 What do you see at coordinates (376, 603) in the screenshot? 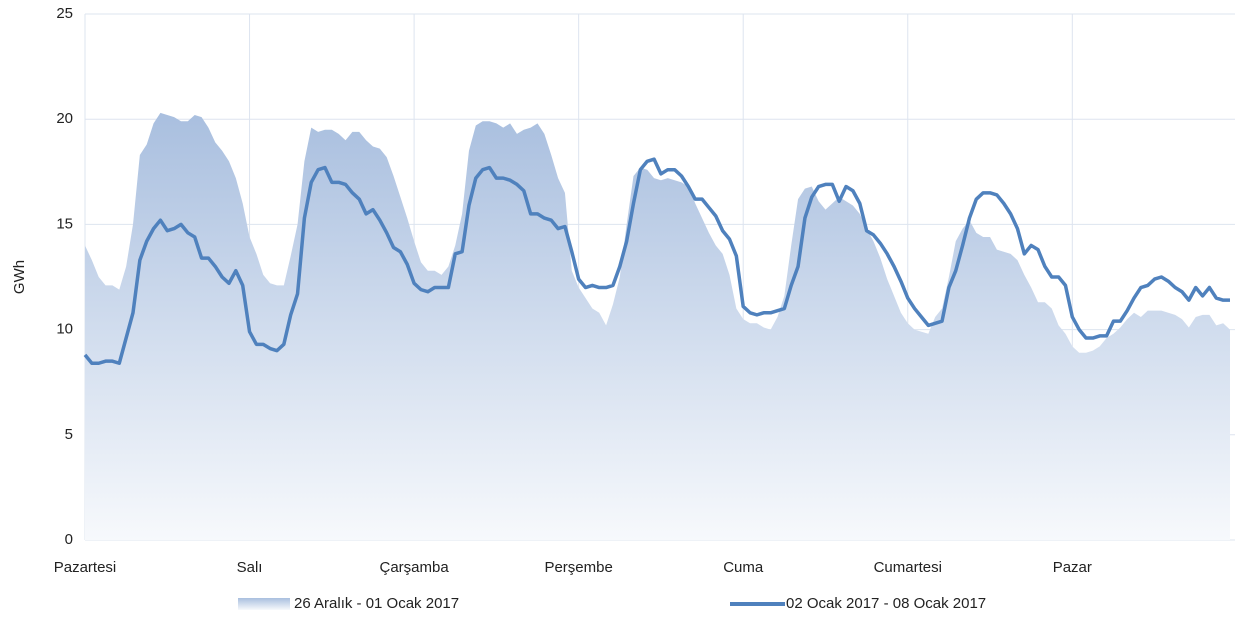
I see `legend-label: 26 Aralık - 01 Ocak 2017` at bounding box center [376, 603].